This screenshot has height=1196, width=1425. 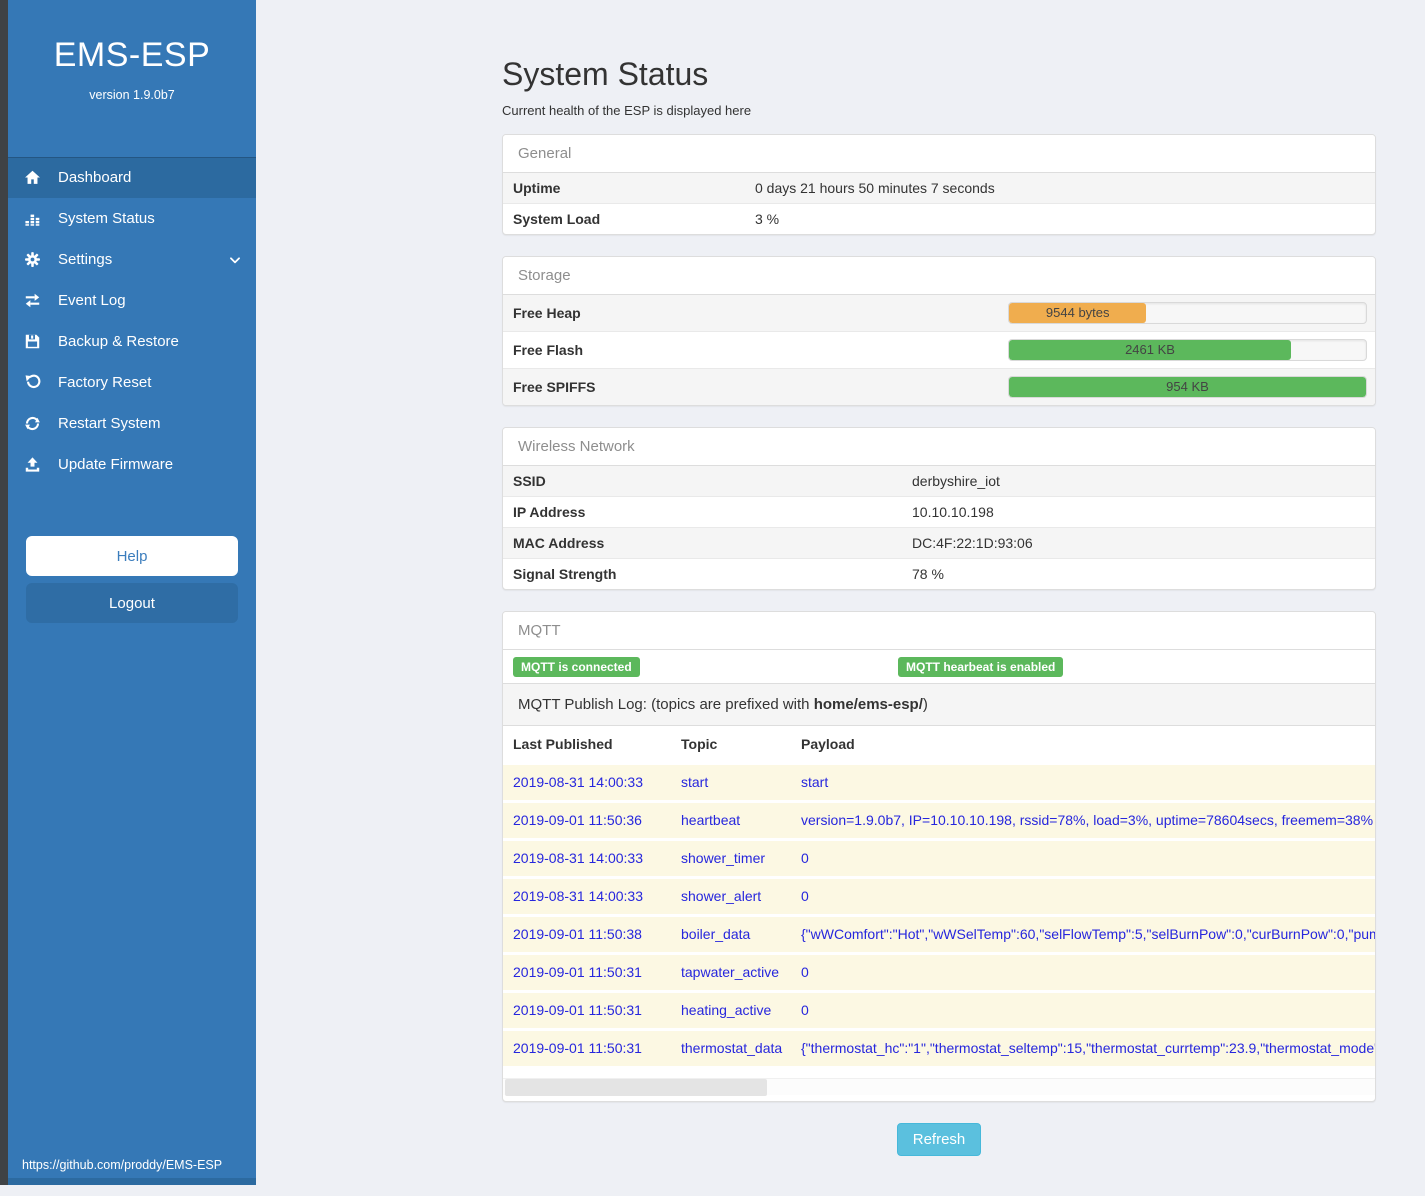 I want to click on app-version: version 1.9.0b7, so click(x=132, y=95).